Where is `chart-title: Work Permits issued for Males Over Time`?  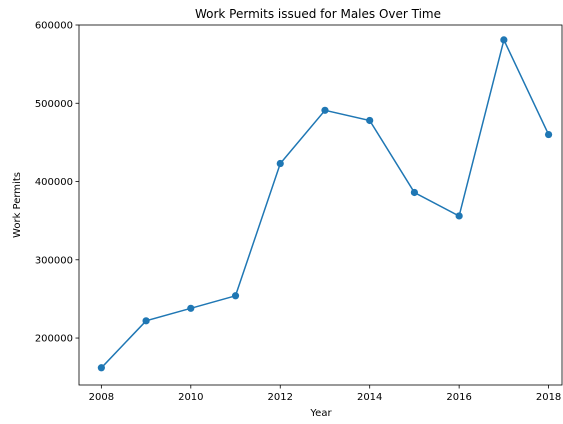 chart-title: Work Permits issued for Males Over Time is located at coordinates (318, 14).